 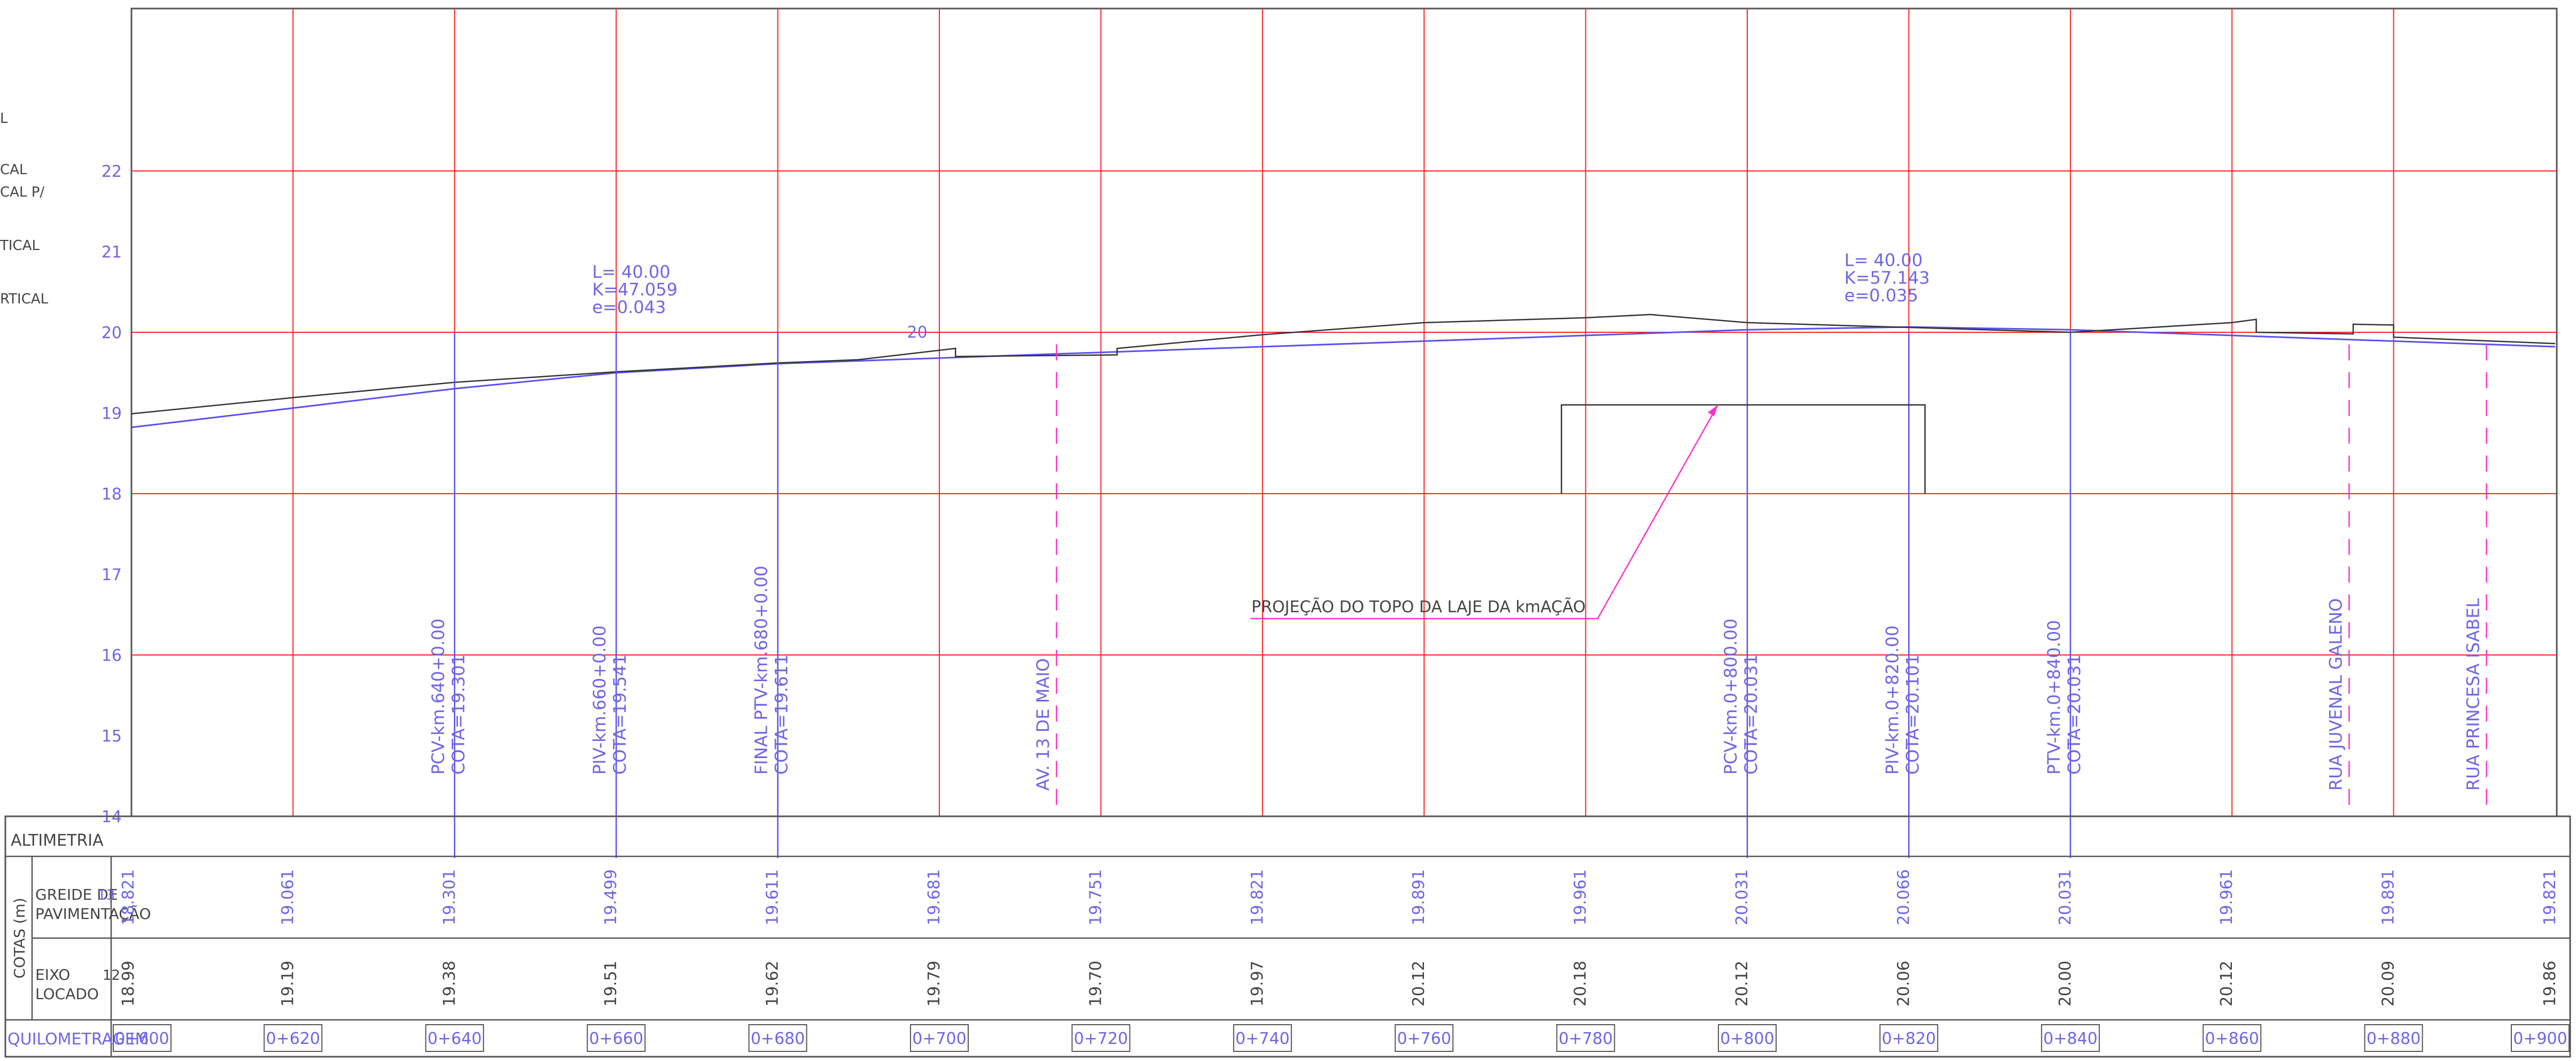 What do you see at coordinates (629, 307) in the screenshot?
I see `curve-1-line-3: e=0.043` at bounding box center [629, 307].